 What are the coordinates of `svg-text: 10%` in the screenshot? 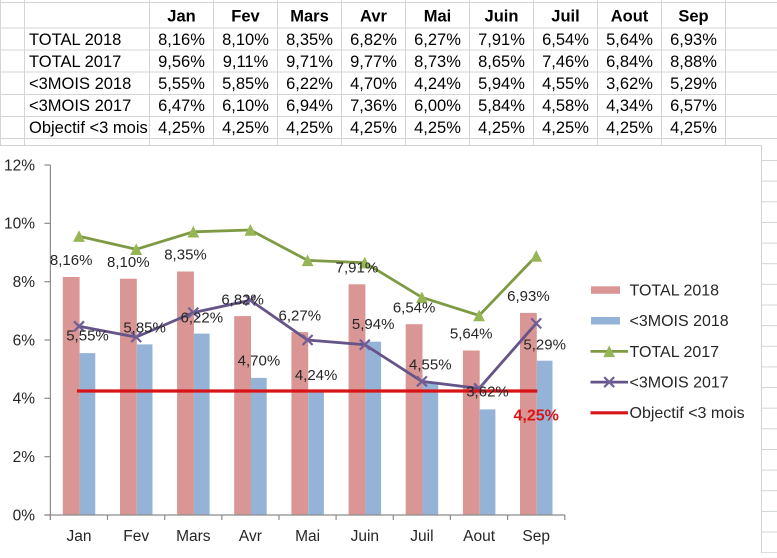 It's located at (19, 224).